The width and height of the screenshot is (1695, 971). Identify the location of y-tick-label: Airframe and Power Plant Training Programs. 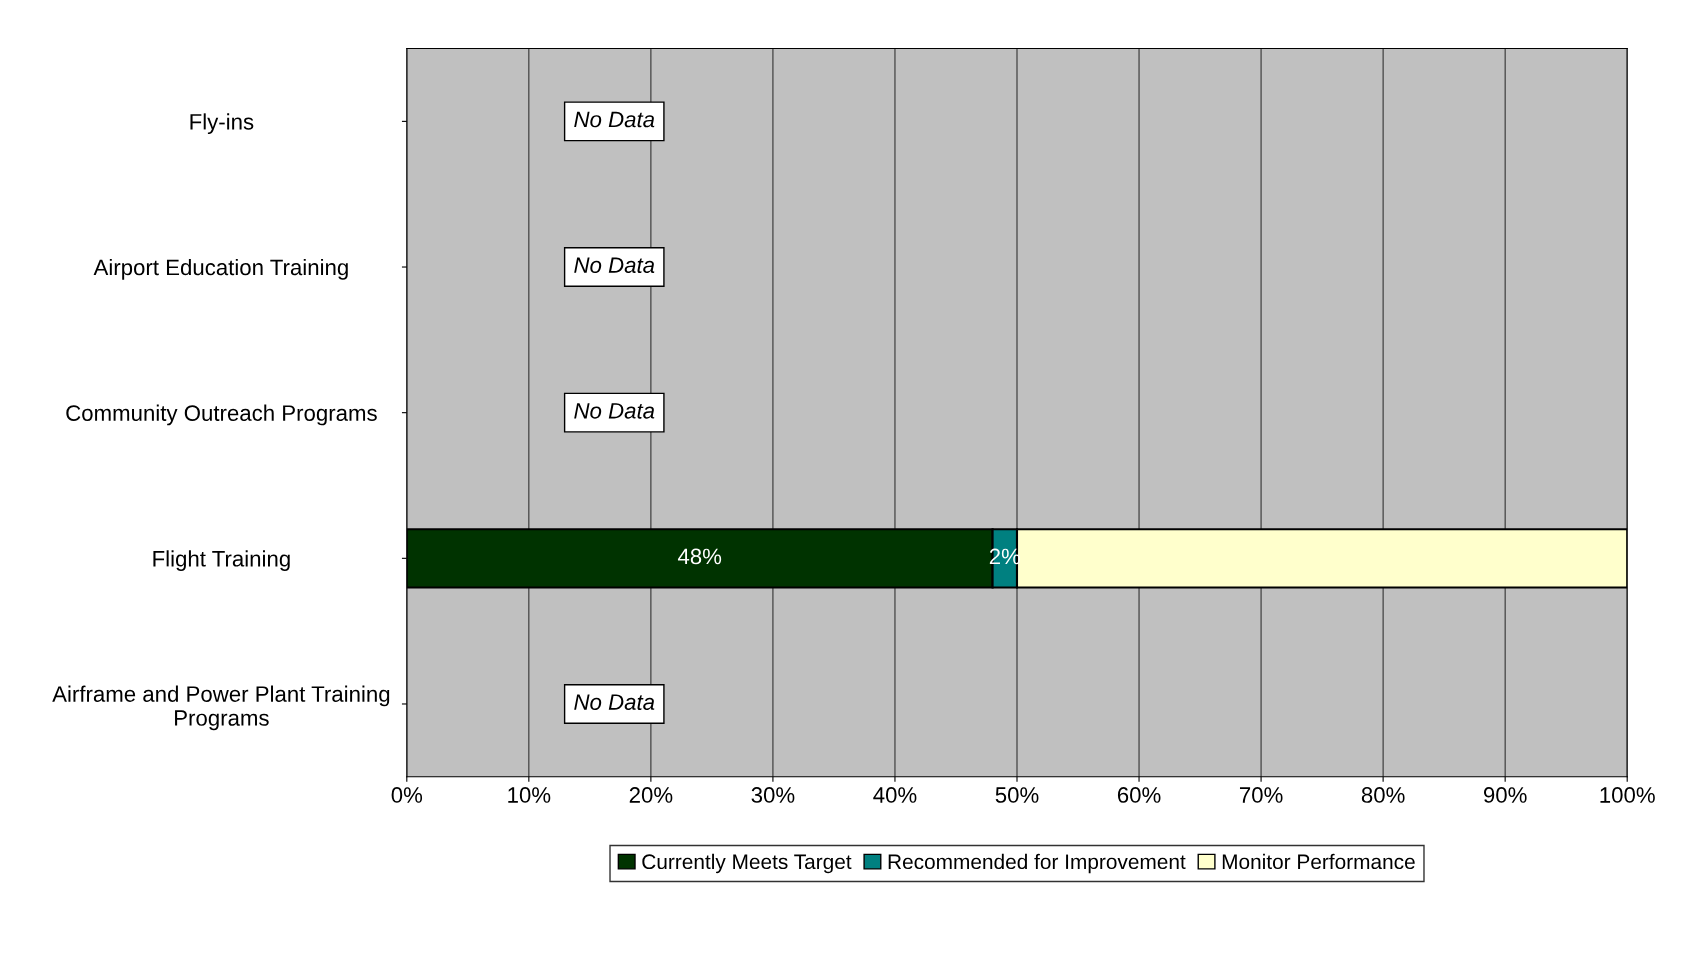
(221, 708).